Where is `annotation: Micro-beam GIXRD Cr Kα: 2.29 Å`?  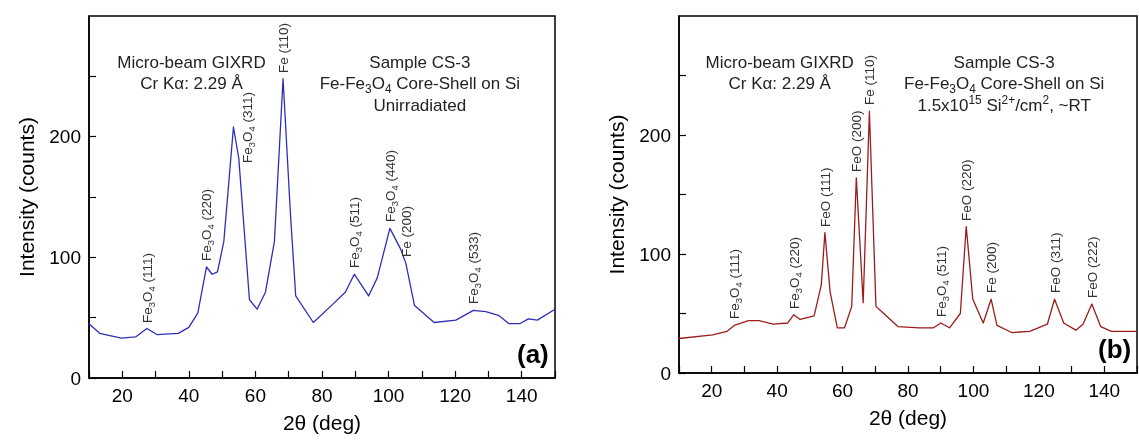 annotation: Micro-beam GIXRD Cr Kα: 2.29 Å is located at coordinates (779, 73).